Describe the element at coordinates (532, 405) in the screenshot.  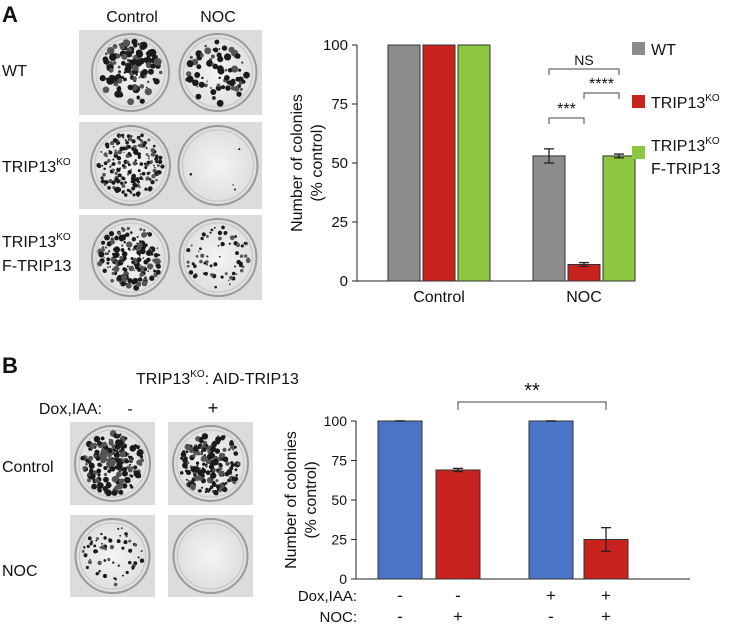
I see `significance-2star` at that location.